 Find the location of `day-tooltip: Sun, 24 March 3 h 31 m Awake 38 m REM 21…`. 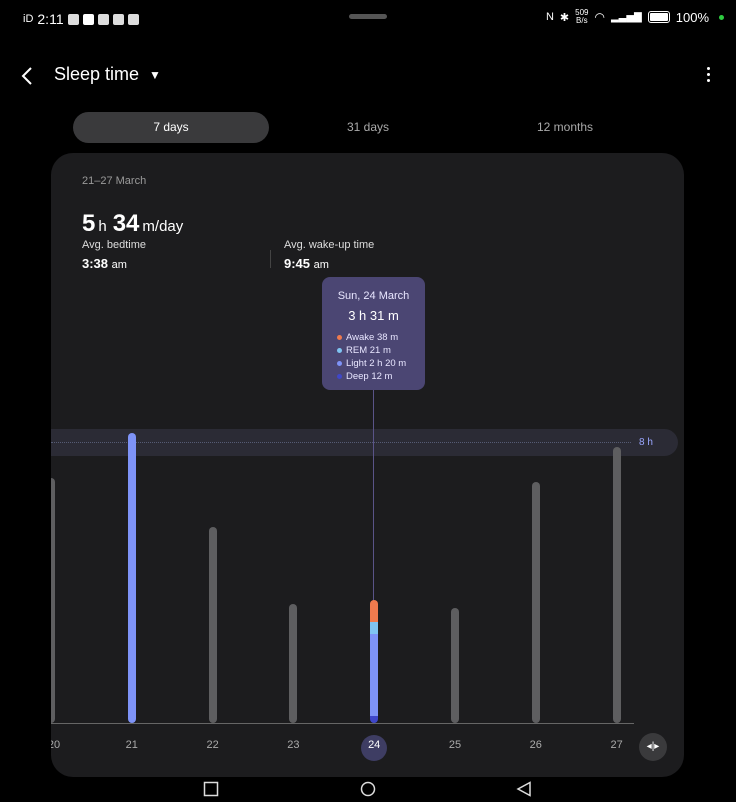

day-tooltip: Sun, 24 March 3 h 31 m Awake 38 m REM 21… is located at coordinates (373, 333).